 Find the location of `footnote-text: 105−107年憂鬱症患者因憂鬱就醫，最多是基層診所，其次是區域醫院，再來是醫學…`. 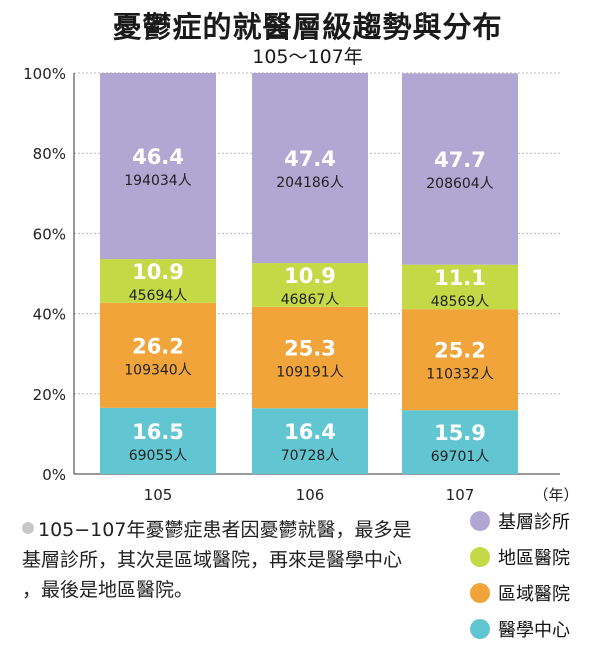

footnote-text: 105−107年憂鬱症患者因憂鬱就醫，最多是基層診所，其次是區域醫院，再來是醫學… is located at coordinates (217, 560).